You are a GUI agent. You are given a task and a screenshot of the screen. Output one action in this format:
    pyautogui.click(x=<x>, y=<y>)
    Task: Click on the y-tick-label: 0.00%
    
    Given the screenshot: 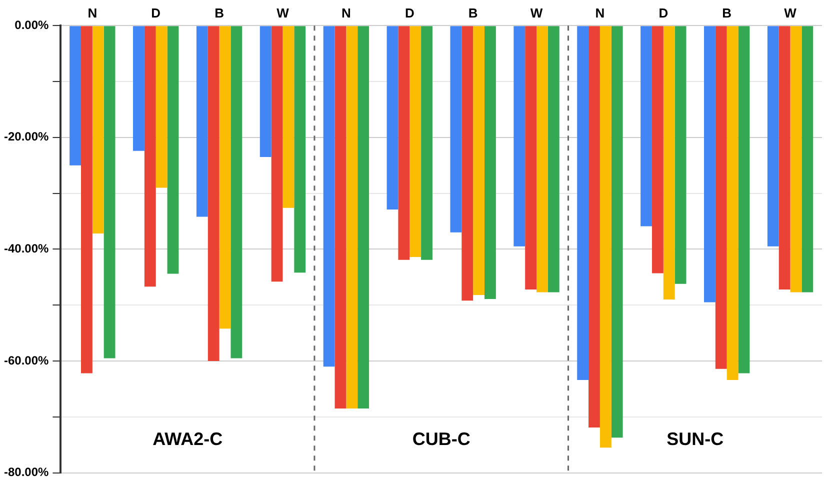 What is the action you would take?
    pyautogui.click(x=32, y=25)
    